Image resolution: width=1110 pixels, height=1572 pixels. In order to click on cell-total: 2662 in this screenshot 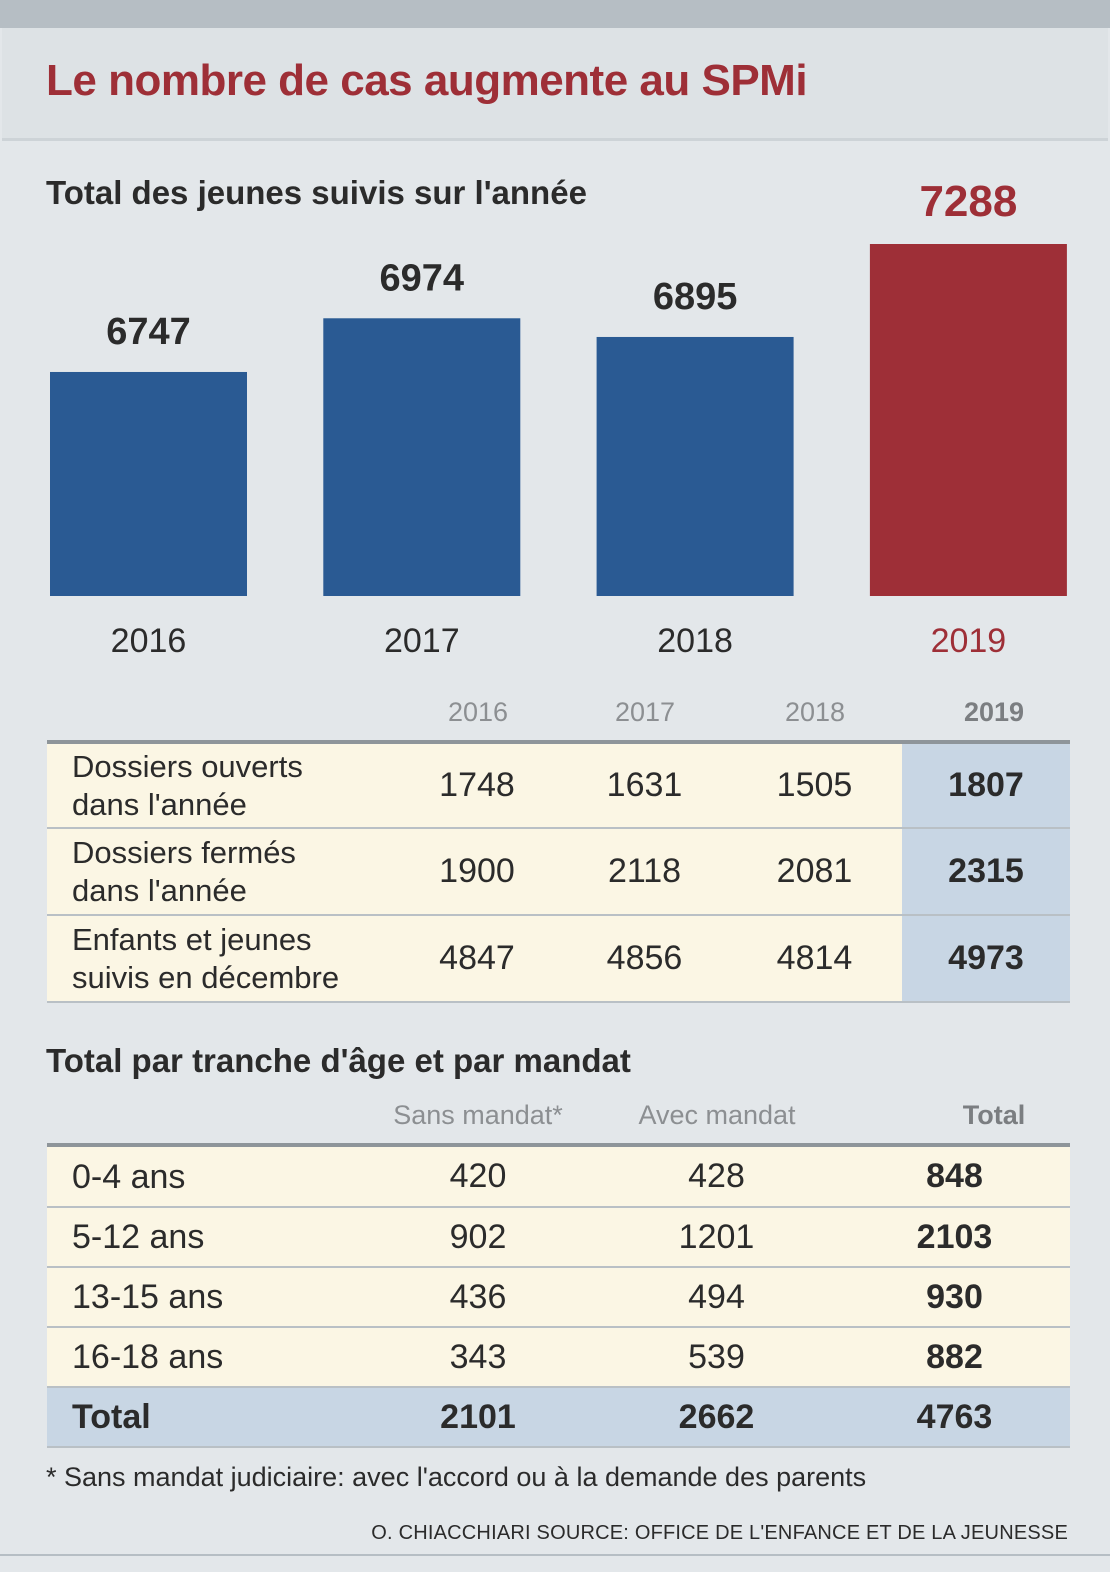, I will do `click(716, 1417)`.